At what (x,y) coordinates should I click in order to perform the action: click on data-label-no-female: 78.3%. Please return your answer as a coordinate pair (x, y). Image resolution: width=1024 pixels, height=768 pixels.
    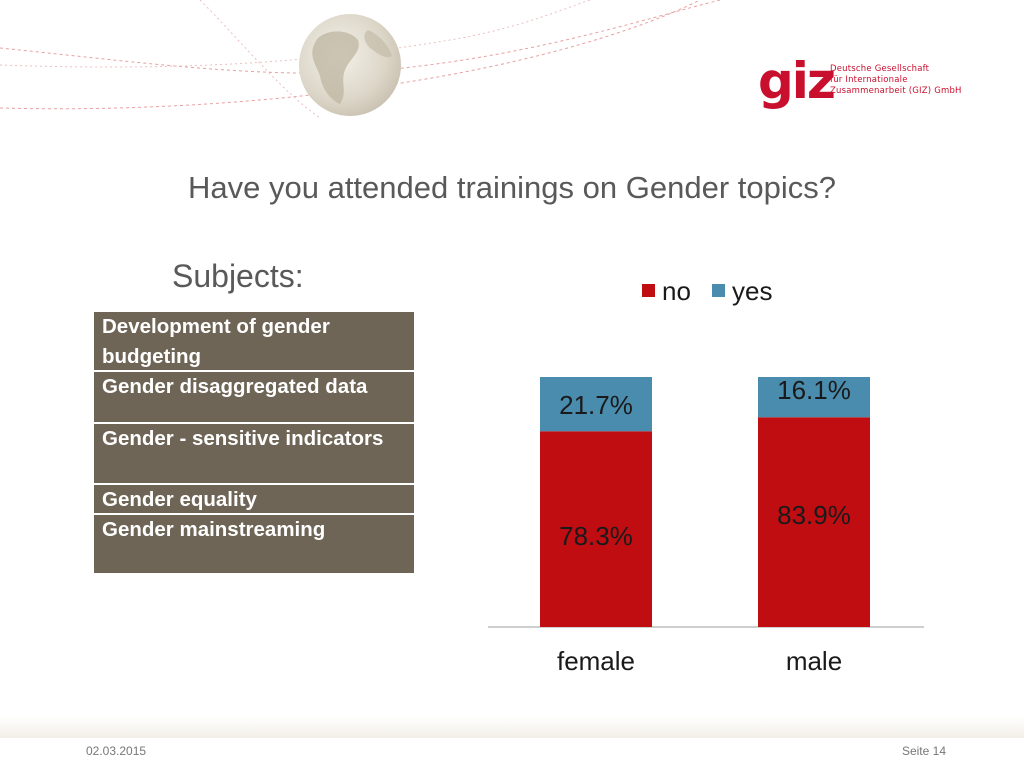
    Looking at the image, I should click on (596, 536).